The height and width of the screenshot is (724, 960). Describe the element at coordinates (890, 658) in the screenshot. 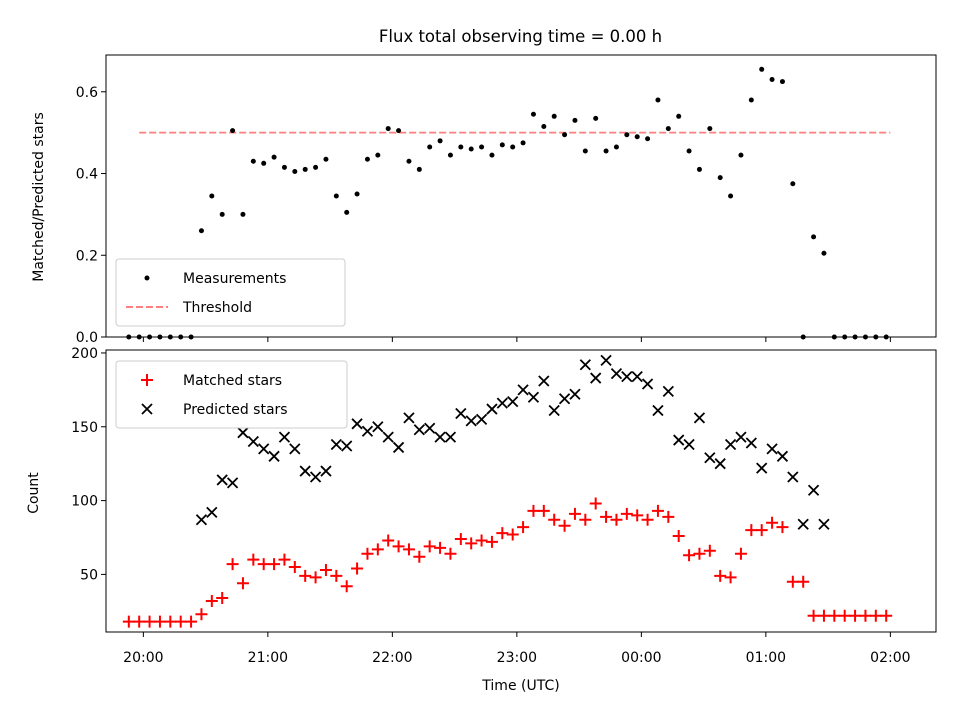

I see `x-tick-label: 02:00` at that location.